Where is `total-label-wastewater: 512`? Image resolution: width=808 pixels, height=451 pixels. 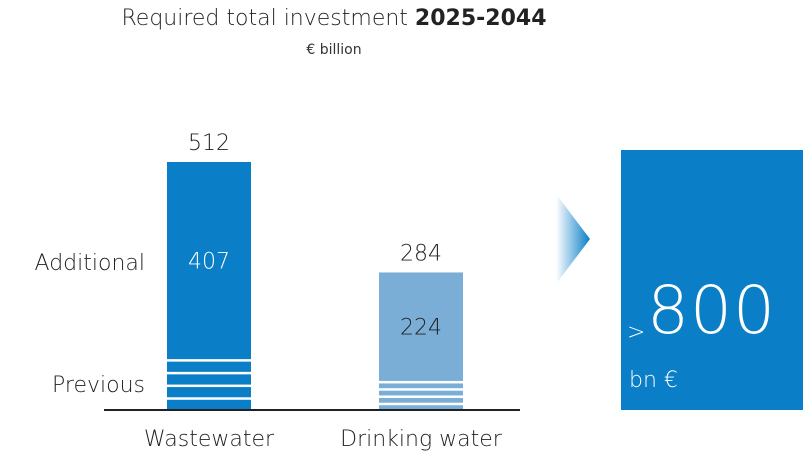 total-label-wastewater: 512 is located at coordinates (209, 143).